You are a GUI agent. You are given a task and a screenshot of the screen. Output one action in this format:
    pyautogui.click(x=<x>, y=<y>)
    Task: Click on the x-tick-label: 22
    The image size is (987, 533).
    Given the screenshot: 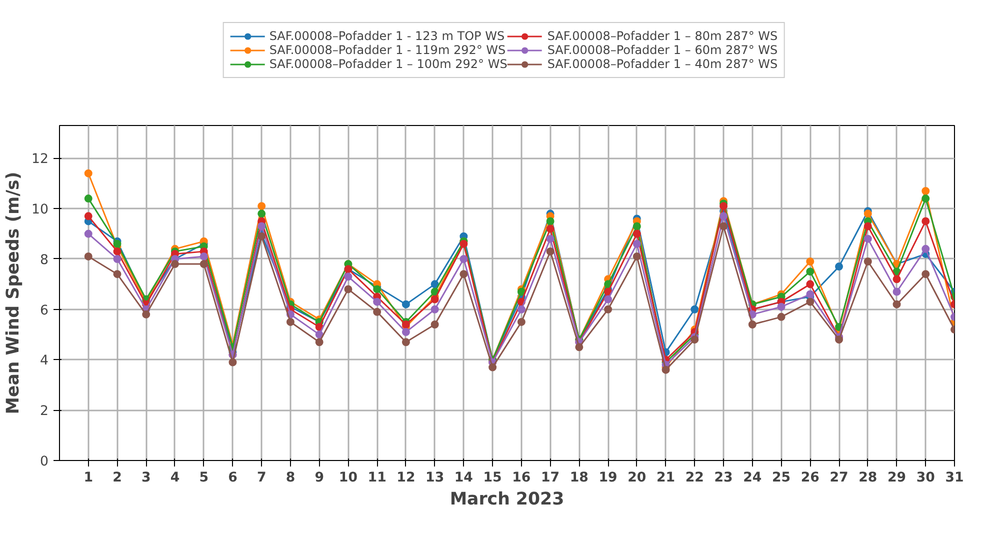 What is the action you would take?
    pyautogui.click(x=694, y=478)
    